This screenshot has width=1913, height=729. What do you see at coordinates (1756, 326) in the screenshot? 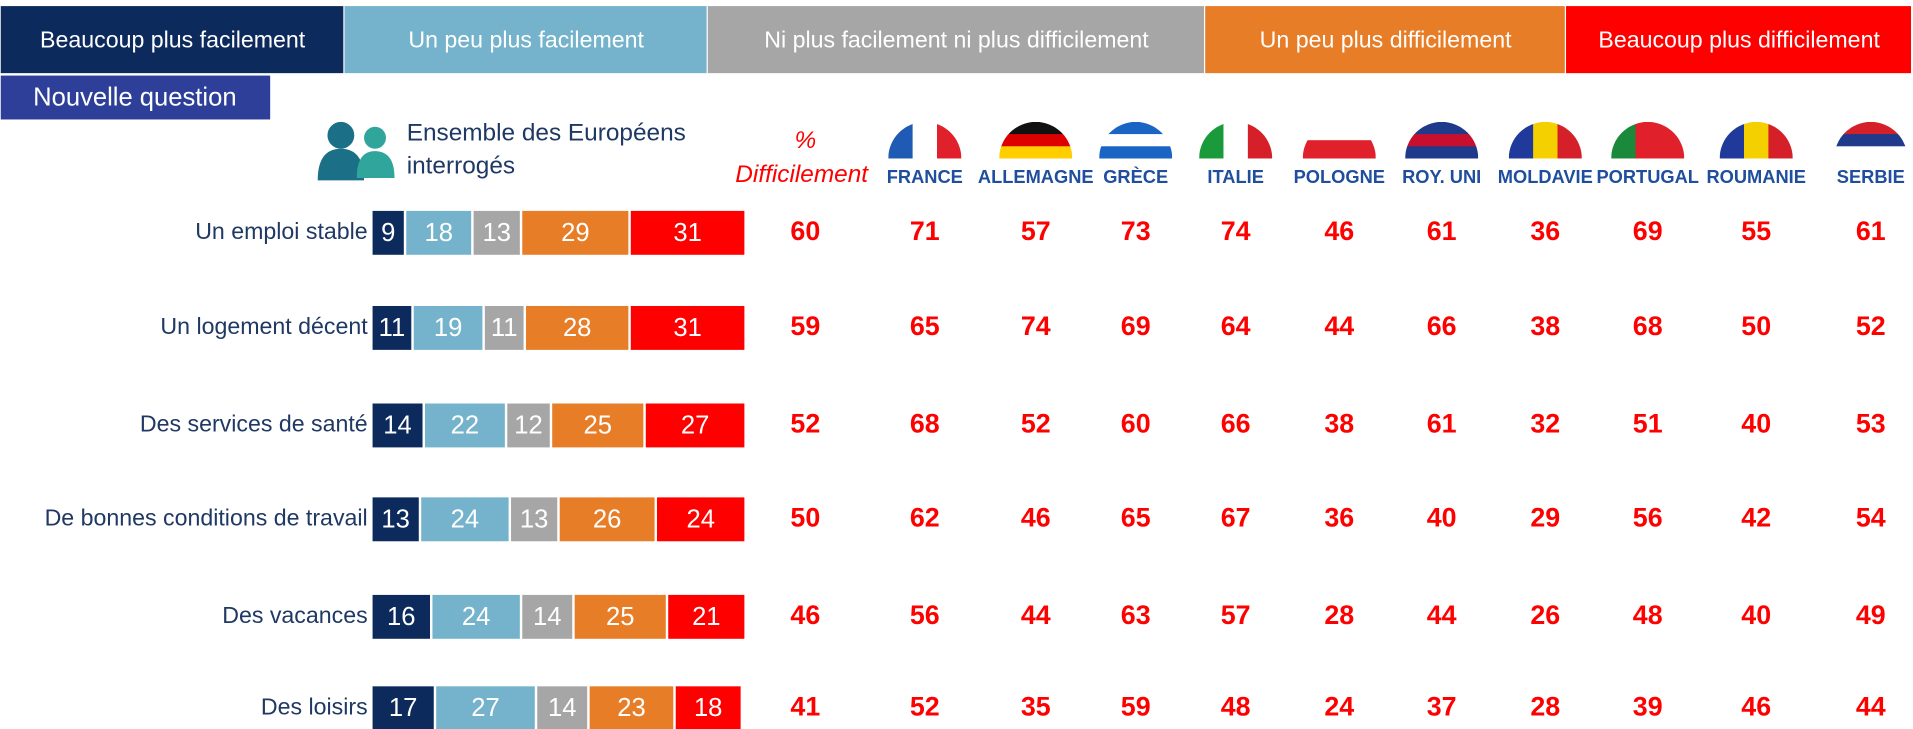
I see `country-value: 50` at bounding box center [1756, 326].